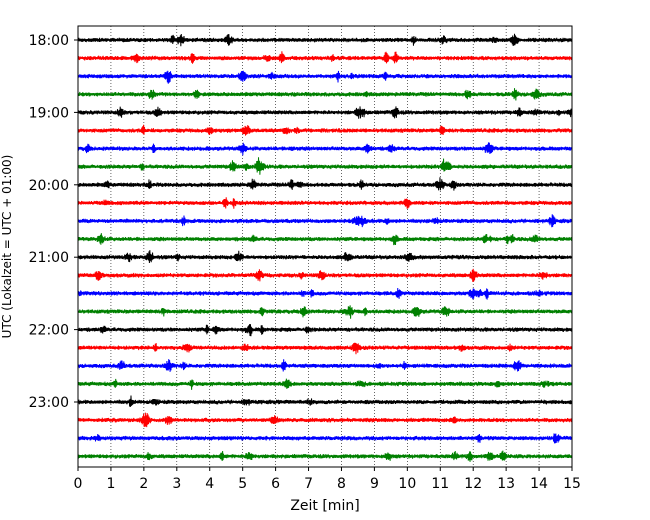 This screenshot has width=650, height=520. Describe the element at coordinates (325, 221) in the screenshot. I see `trace-2030` at that location.